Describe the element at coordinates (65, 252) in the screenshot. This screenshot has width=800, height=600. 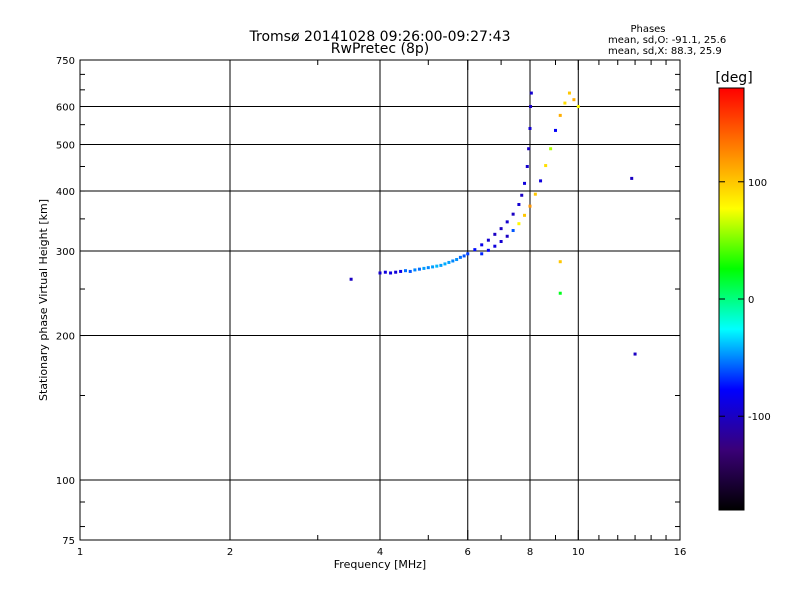
I see `y-tick-label: 300` at that location.